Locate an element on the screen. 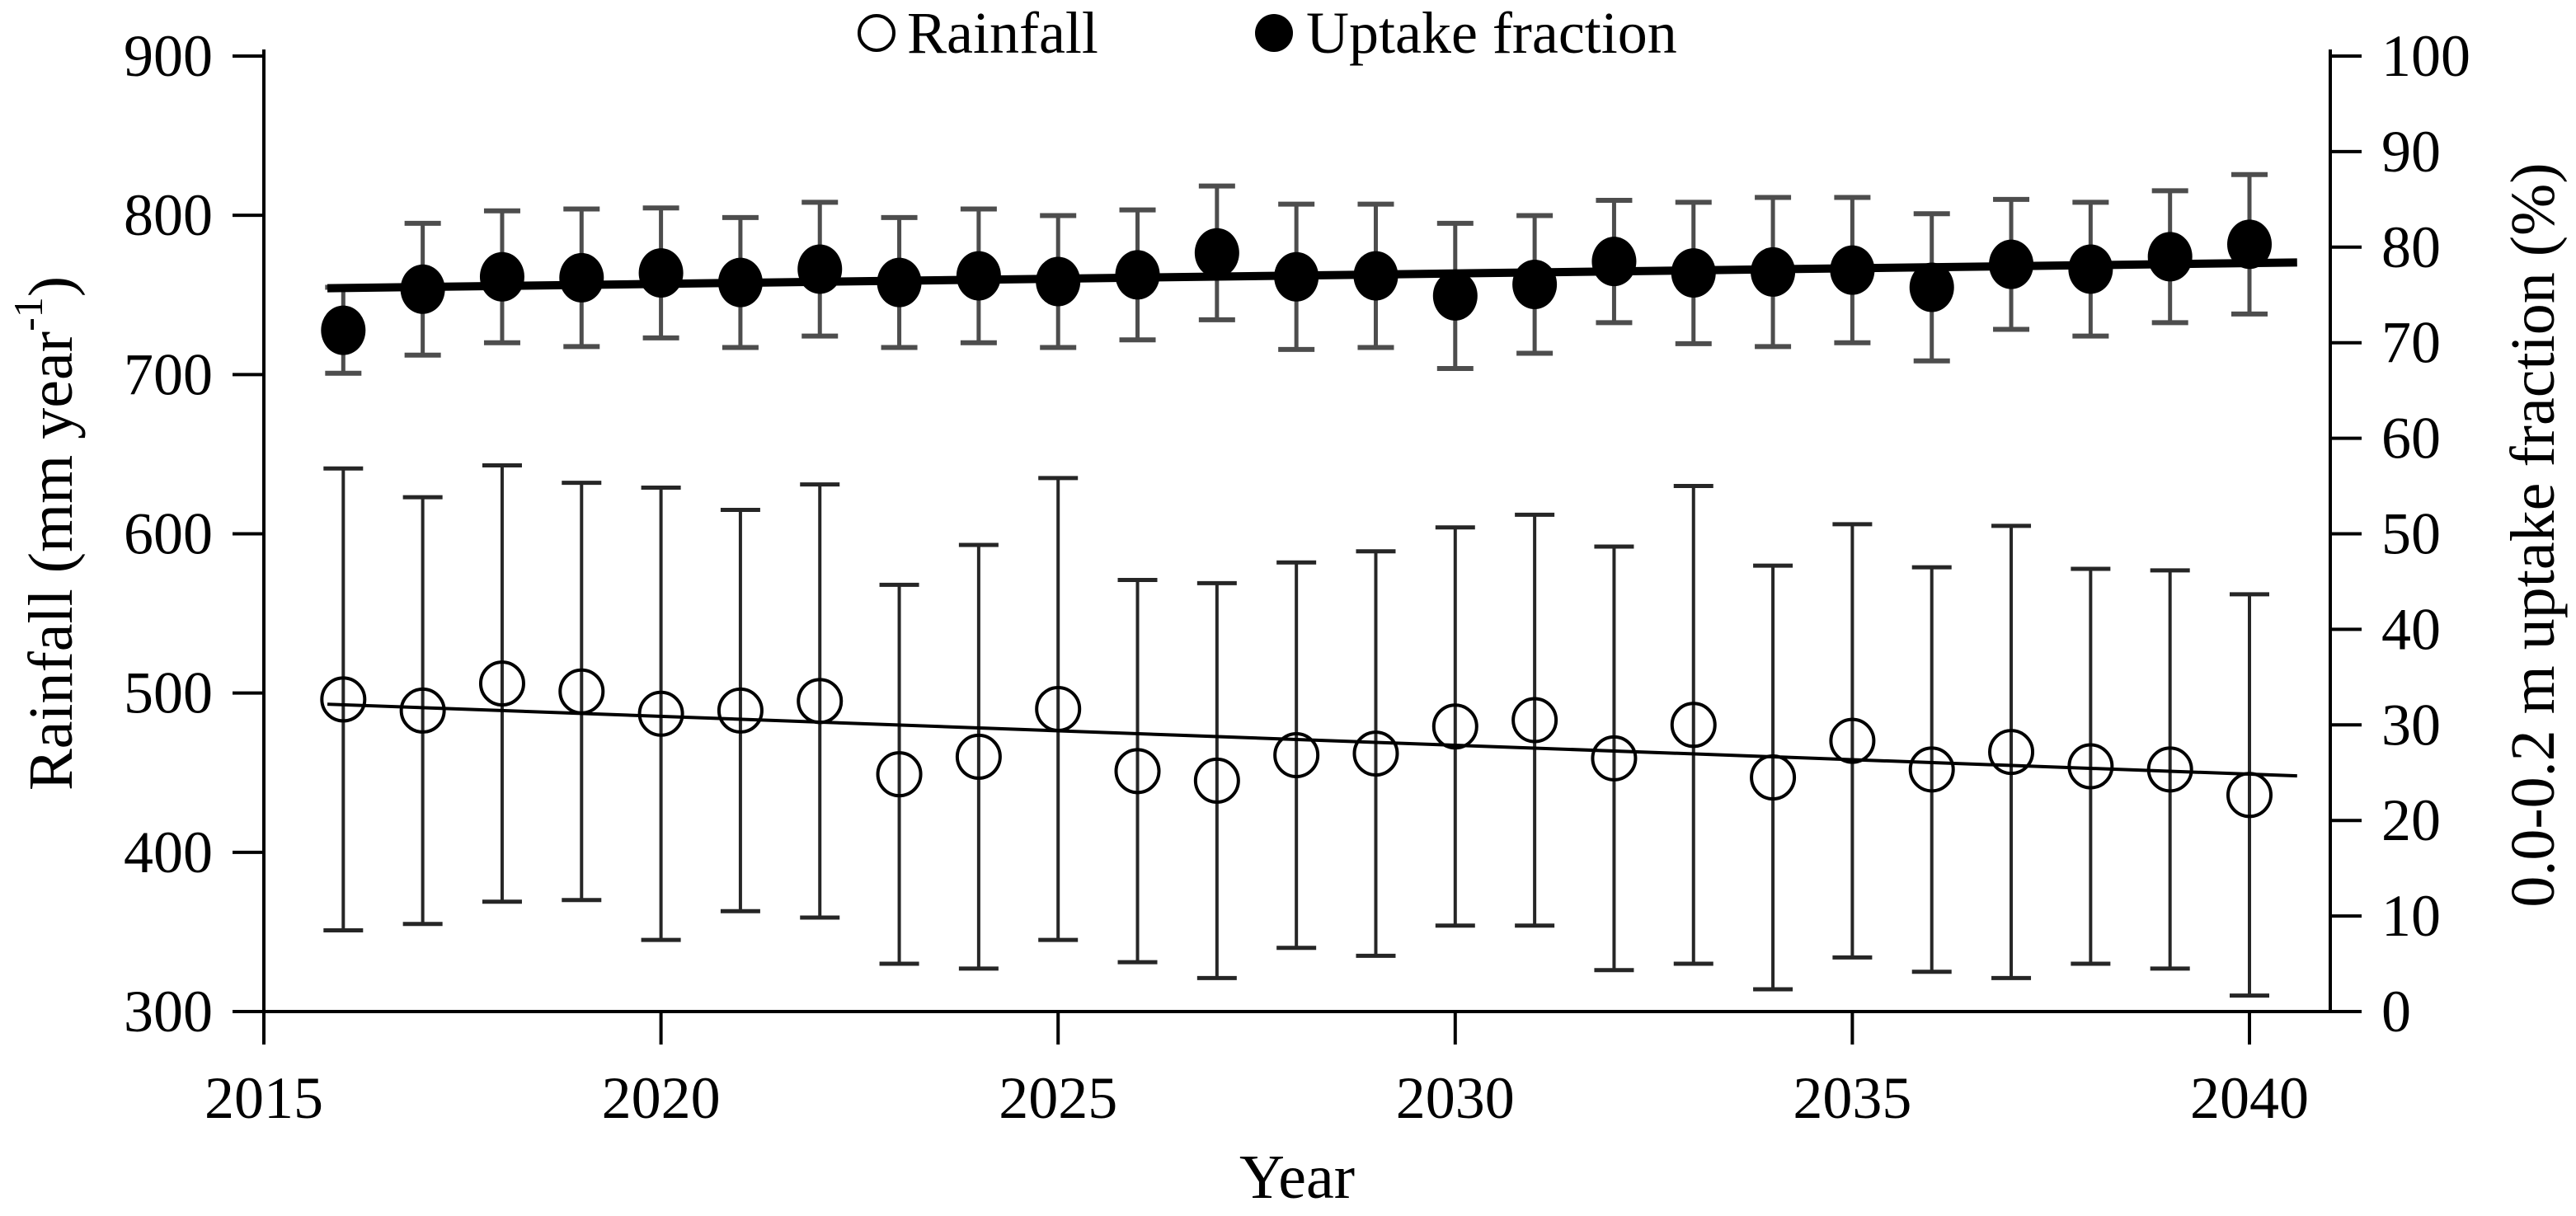 Image resolution: width=2576 pixels, height=1216 pixels. x-tick-label: 2035 is located at coordinates (1852, 1098).